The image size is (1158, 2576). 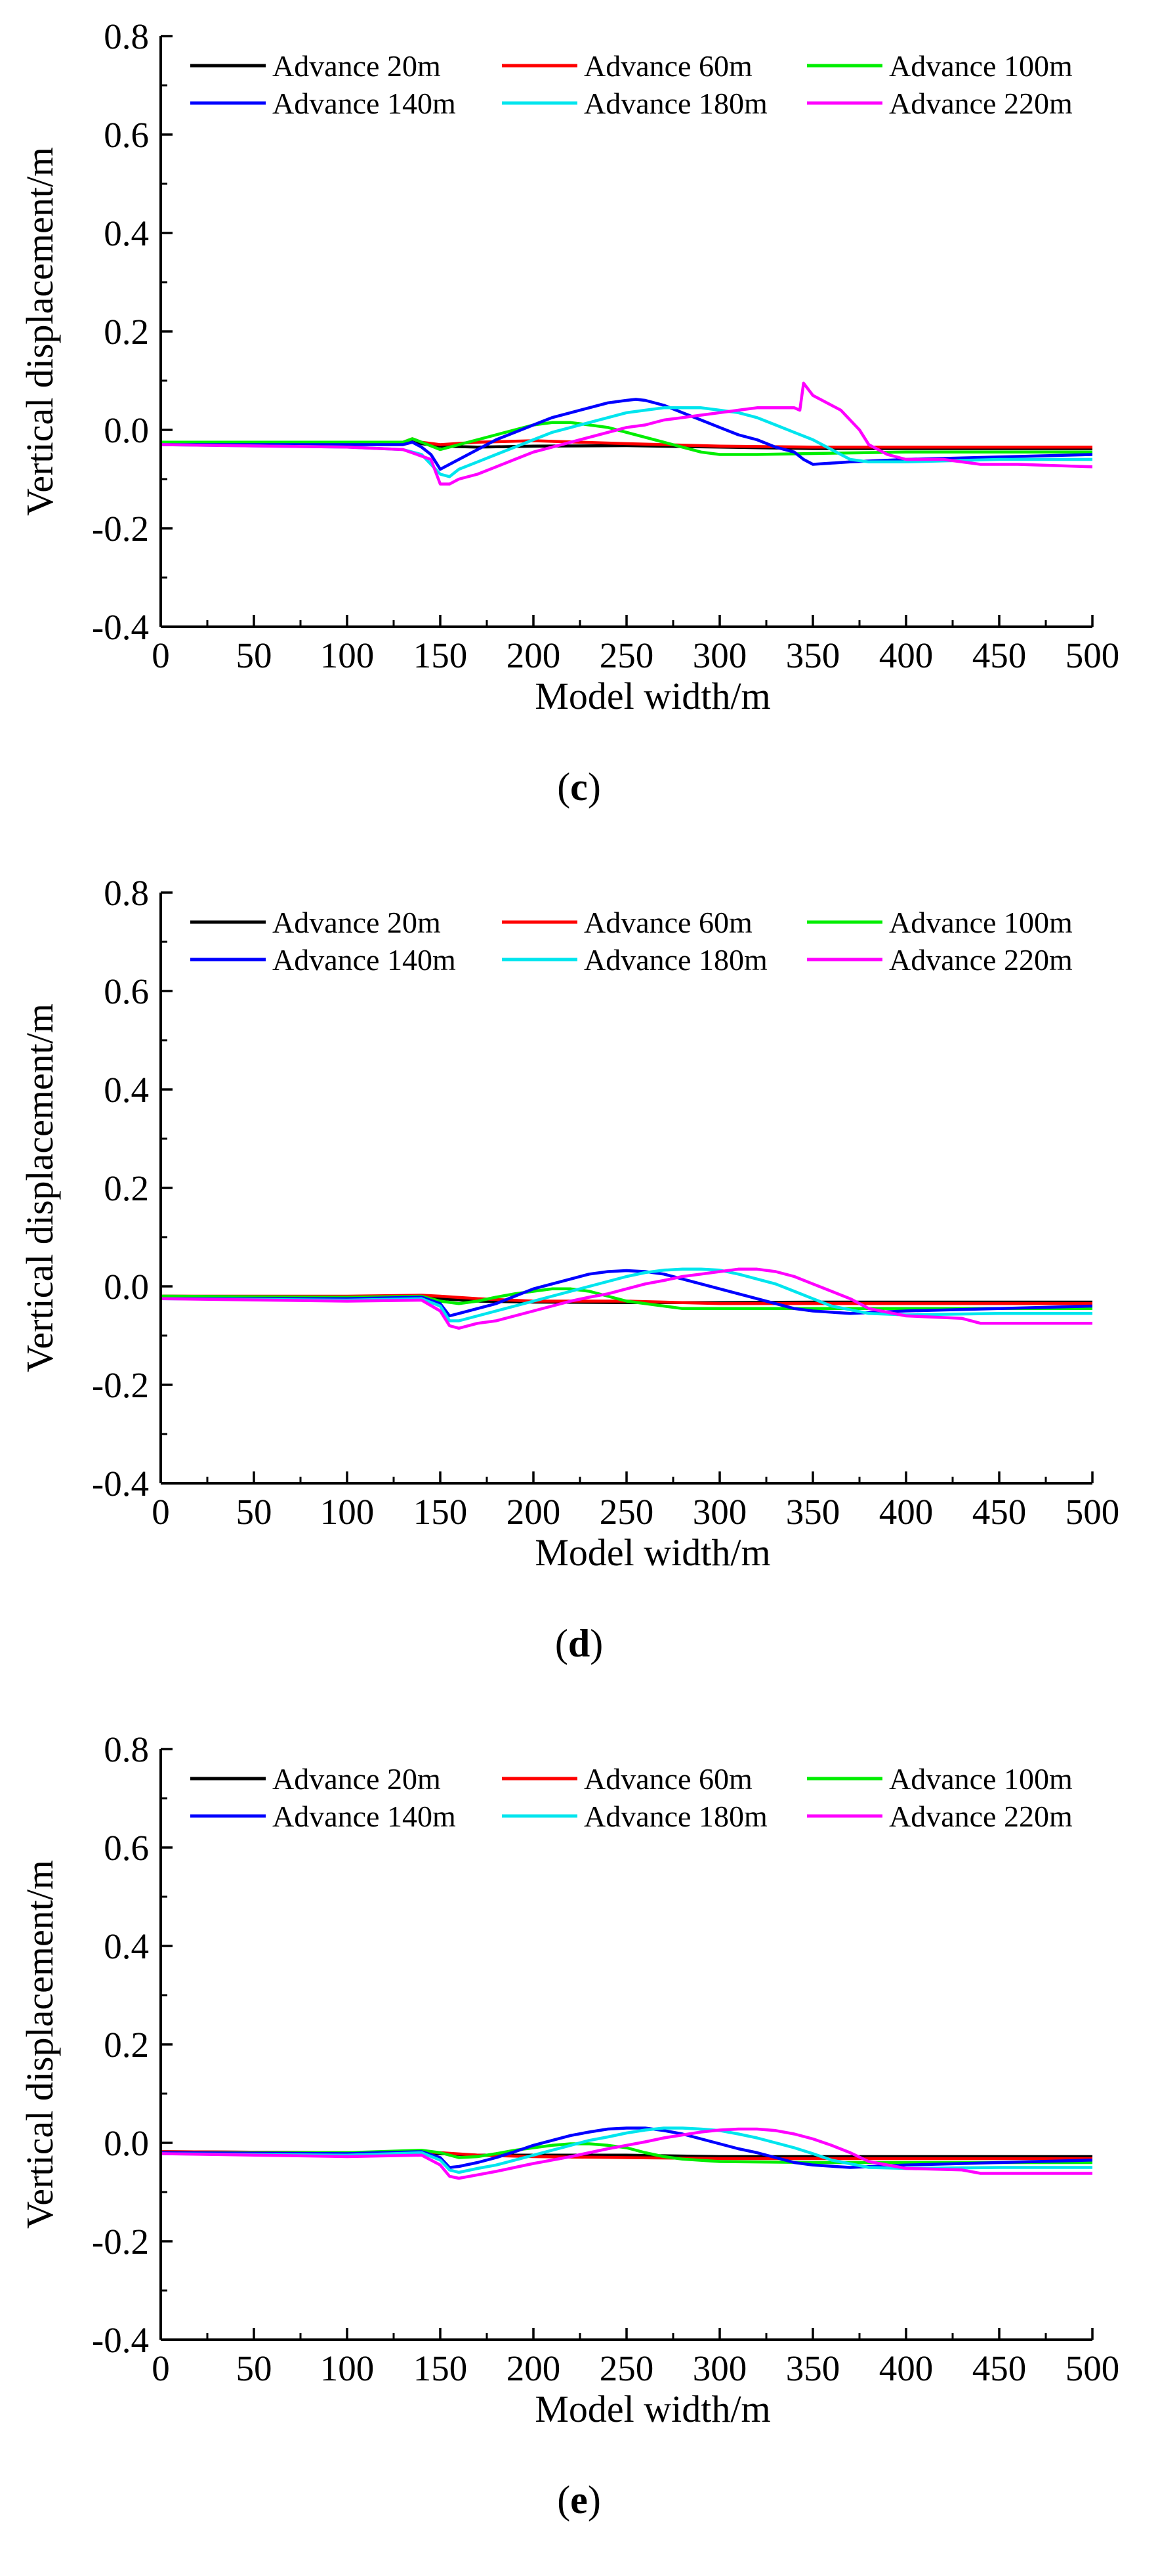 I want to click on caption-e: (e), so click(x=579, y=2500).